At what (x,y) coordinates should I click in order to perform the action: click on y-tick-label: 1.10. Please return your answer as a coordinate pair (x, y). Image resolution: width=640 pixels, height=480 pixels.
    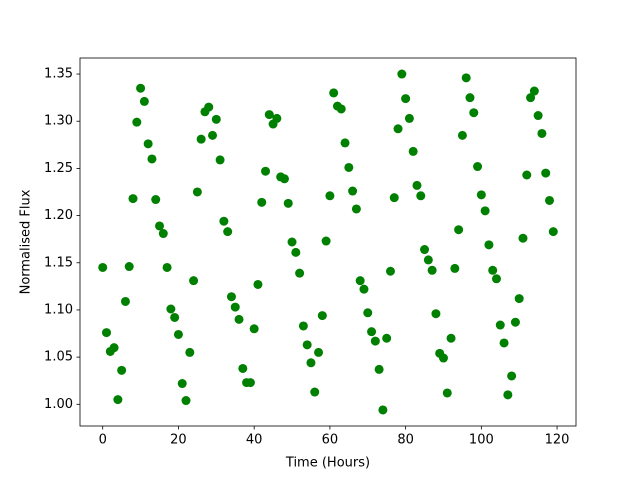
    Looking at the image, I should click on (58, 309).